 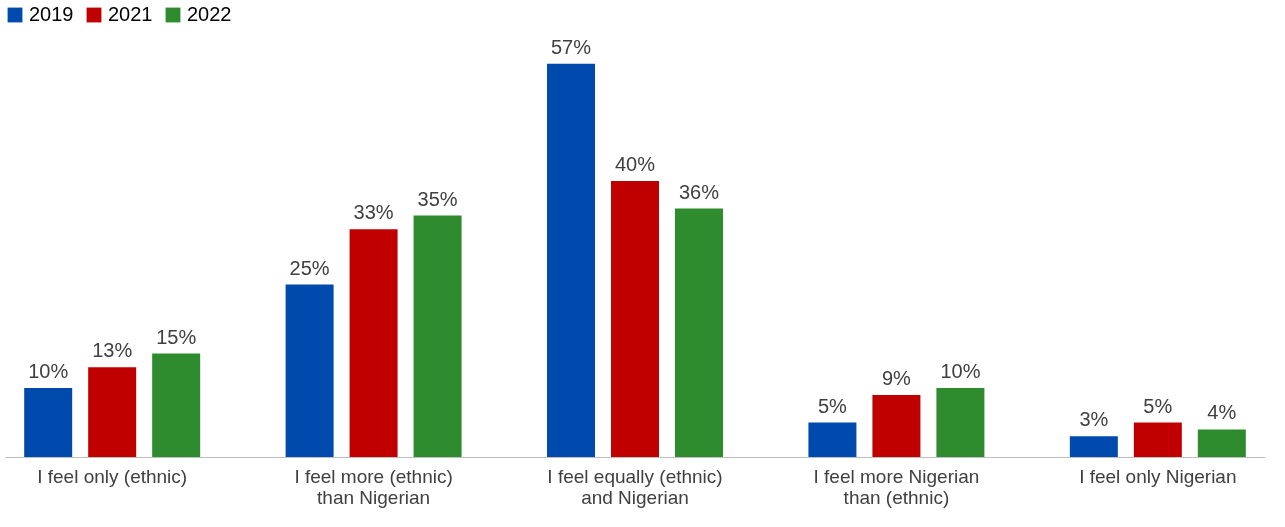 What do you see at coordinates (1158, 476) in the screenshot?
I see `x-tick-label: I feel only Nigerian` at bounding box center [1158, 476].